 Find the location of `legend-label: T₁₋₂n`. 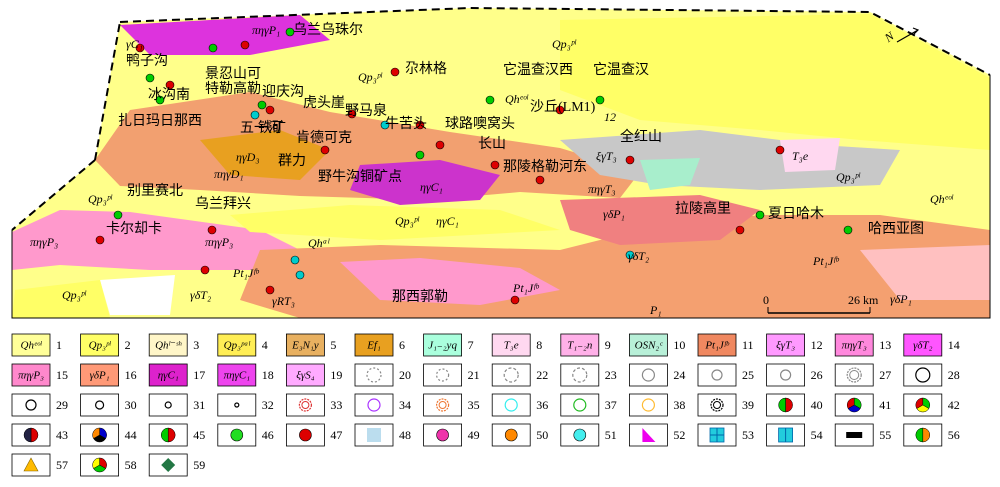

legend-label: T₁₋₂n is located at coordinates (580, 346).